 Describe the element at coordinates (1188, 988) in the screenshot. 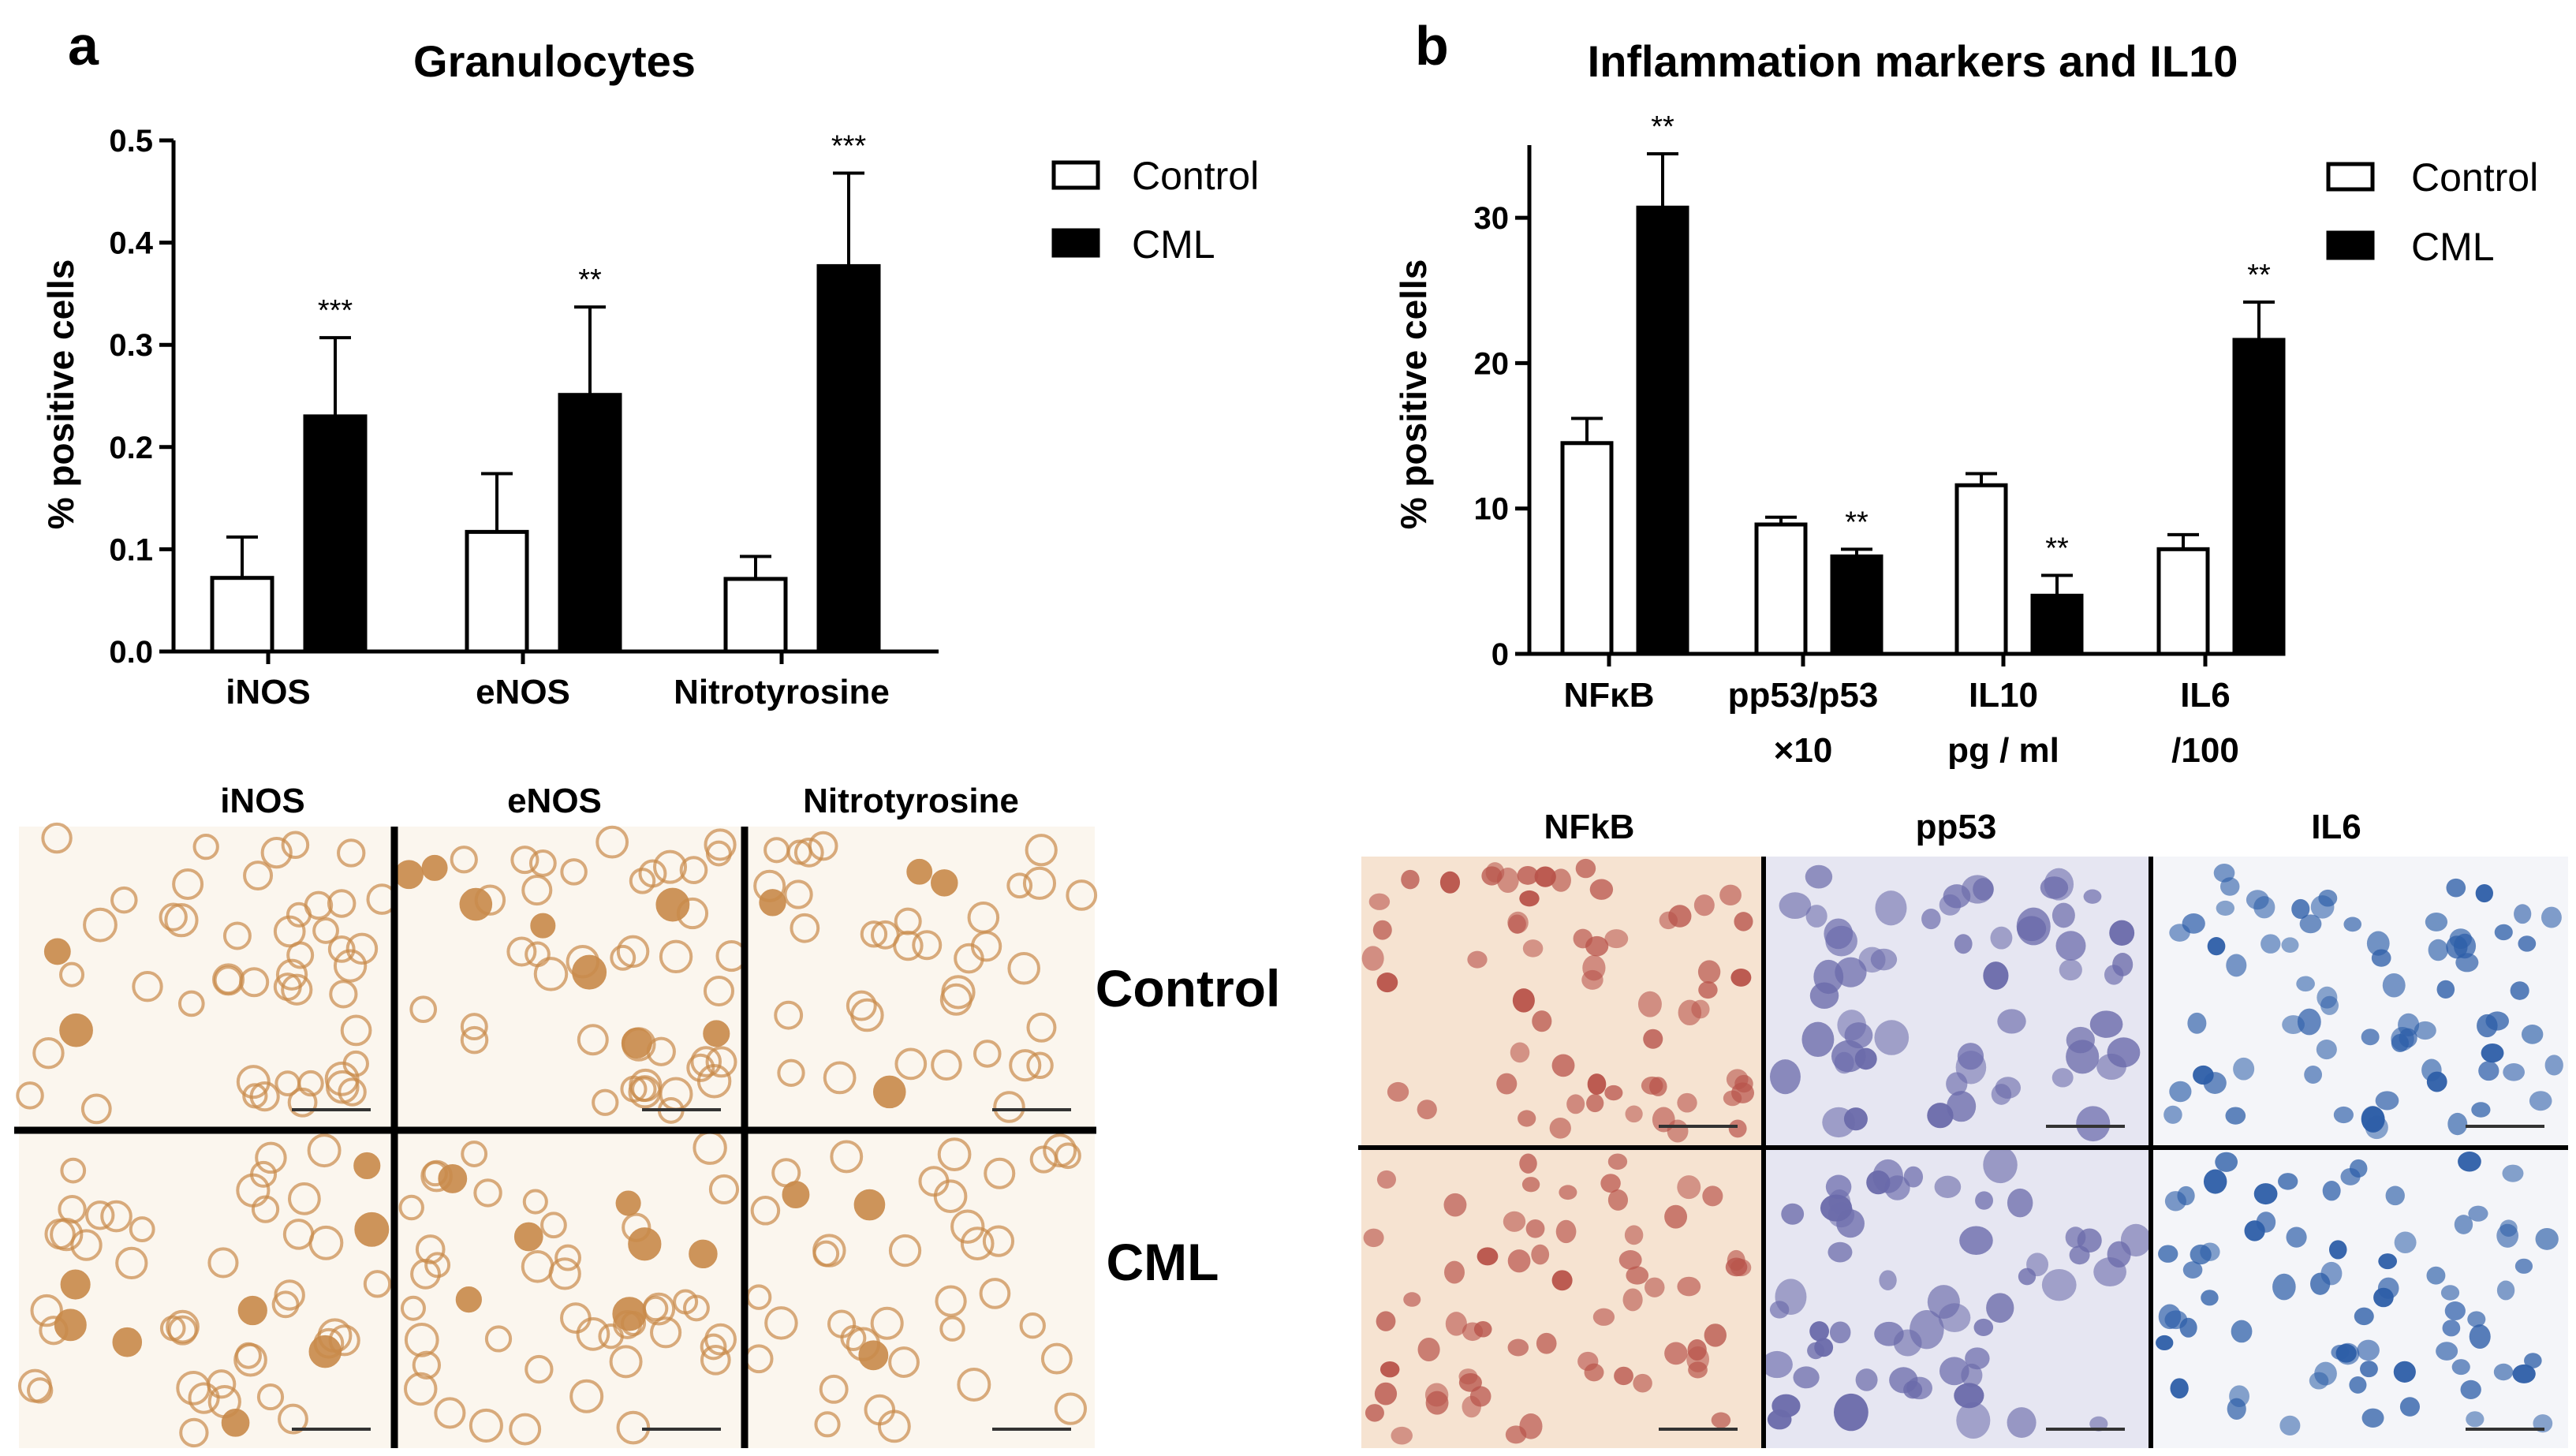

I see `micro-a-row-control: Control` at that location.